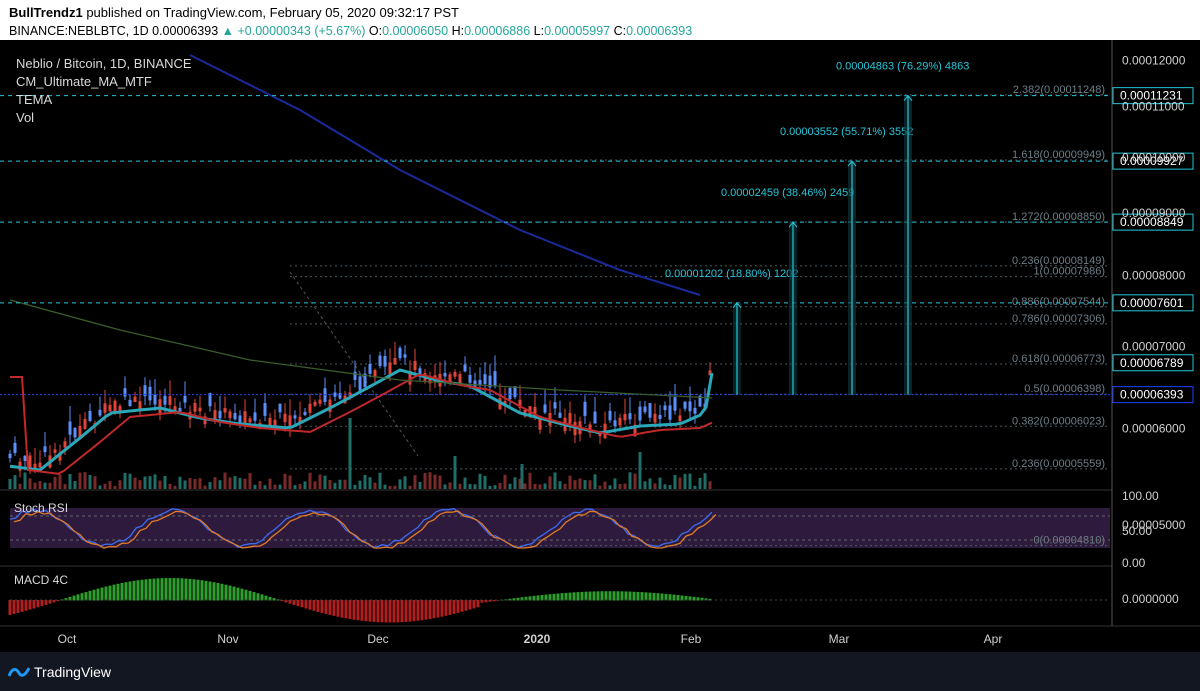  Describe the element at coordinates (1154, 276) in the screenshot. I see `price-tick-label: 0.00008000` at that location.